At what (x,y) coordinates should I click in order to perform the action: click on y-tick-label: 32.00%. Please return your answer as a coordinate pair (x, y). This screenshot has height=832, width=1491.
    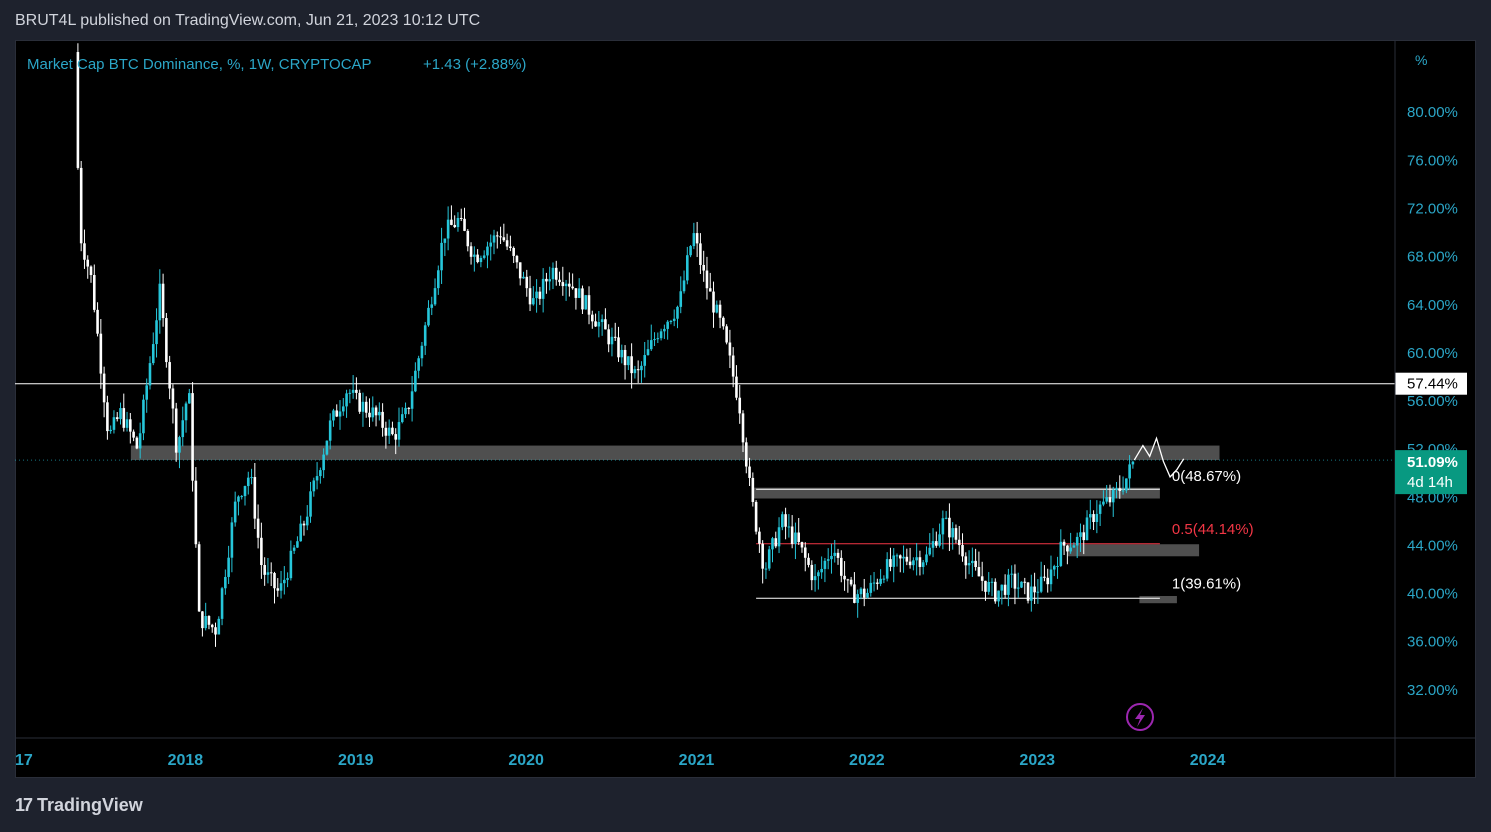
    Looking at the image, I should click on (1432, 690).